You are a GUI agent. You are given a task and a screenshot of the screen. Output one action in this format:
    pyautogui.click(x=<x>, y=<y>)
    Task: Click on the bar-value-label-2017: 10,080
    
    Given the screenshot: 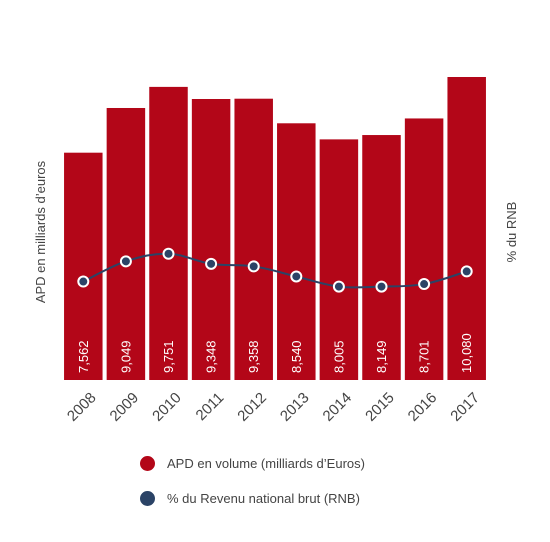 What is the action you would take?
    pyautogui.click(x=466, y=353)
    